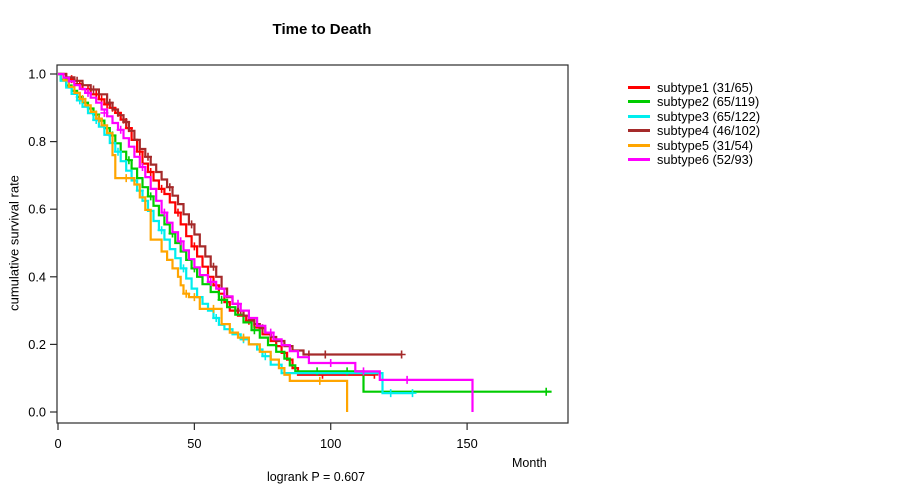 The height and width of the screenshot is (500, 900). What do you see at coordinates (14, 243) in the screenshot?
I see `y-axis-title: cumulative survival rate` at bounding box center [14, 243].